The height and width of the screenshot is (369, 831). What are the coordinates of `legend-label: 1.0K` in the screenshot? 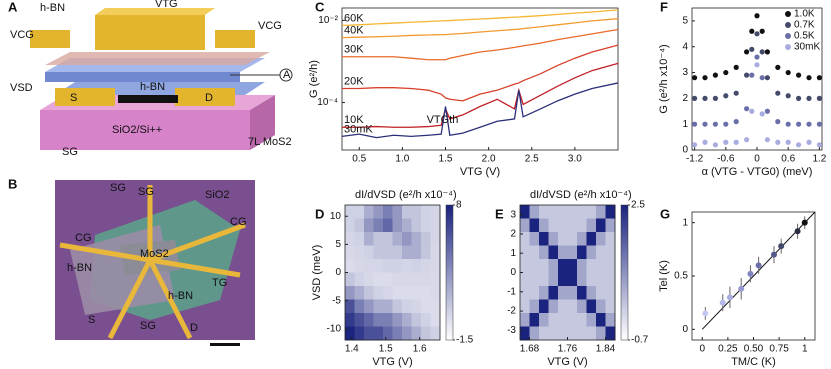 It's located at (804, 14).